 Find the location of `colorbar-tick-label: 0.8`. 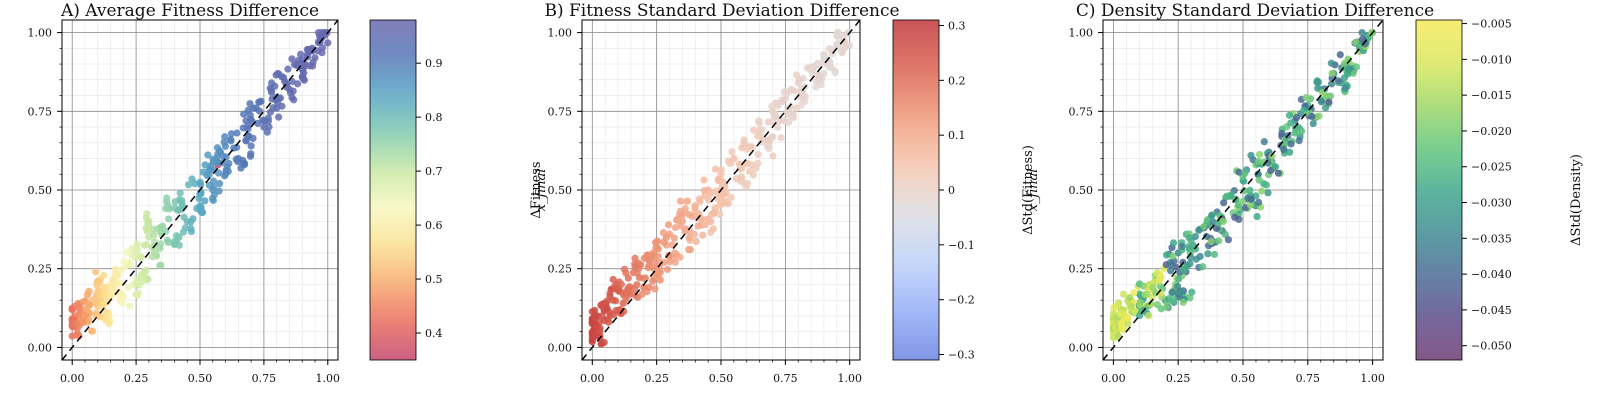

colorbar-tick-label: 0.8 is located at coordinates (434, 117).